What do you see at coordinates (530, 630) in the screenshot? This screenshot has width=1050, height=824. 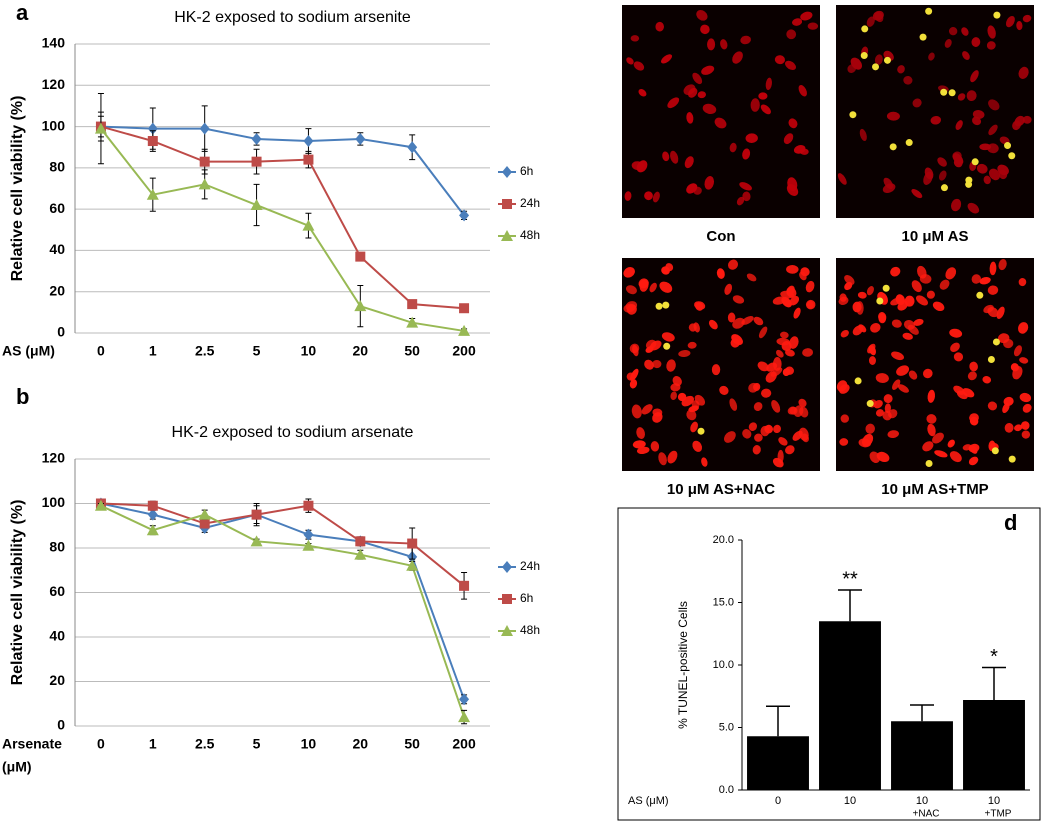 I see `legend-label: 48h` at bounding box center [530, 630].